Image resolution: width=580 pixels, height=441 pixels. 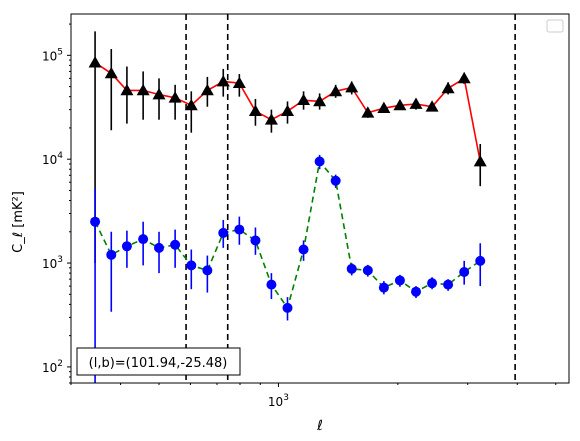 I want to click on x-axis-label: ℓ, so click(x=319, y=426).